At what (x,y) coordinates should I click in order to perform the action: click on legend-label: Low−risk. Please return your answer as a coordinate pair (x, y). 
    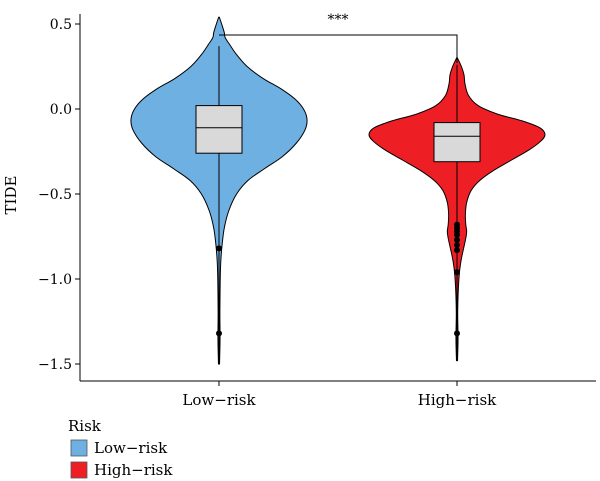
    Looking at the image, I should click on (131, 448).